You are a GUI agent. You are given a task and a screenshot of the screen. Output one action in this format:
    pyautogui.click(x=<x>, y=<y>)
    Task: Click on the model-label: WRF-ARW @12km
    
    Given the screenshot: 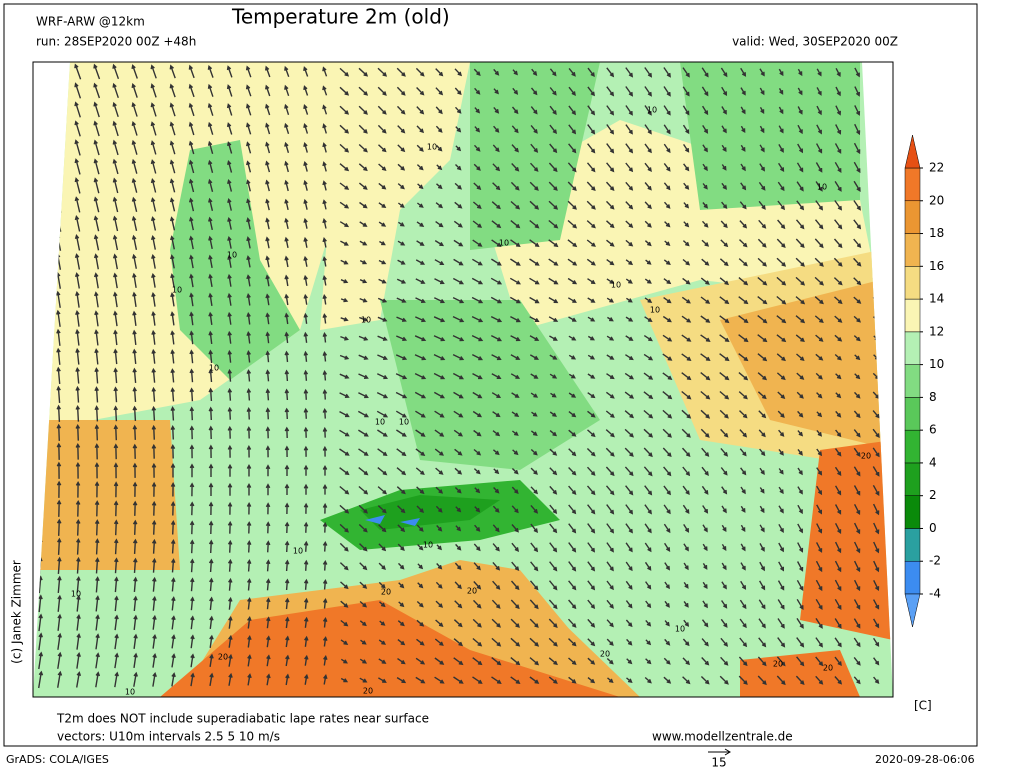 What is the action you would take?
    pyautogui.click(x=90, y=22)
    